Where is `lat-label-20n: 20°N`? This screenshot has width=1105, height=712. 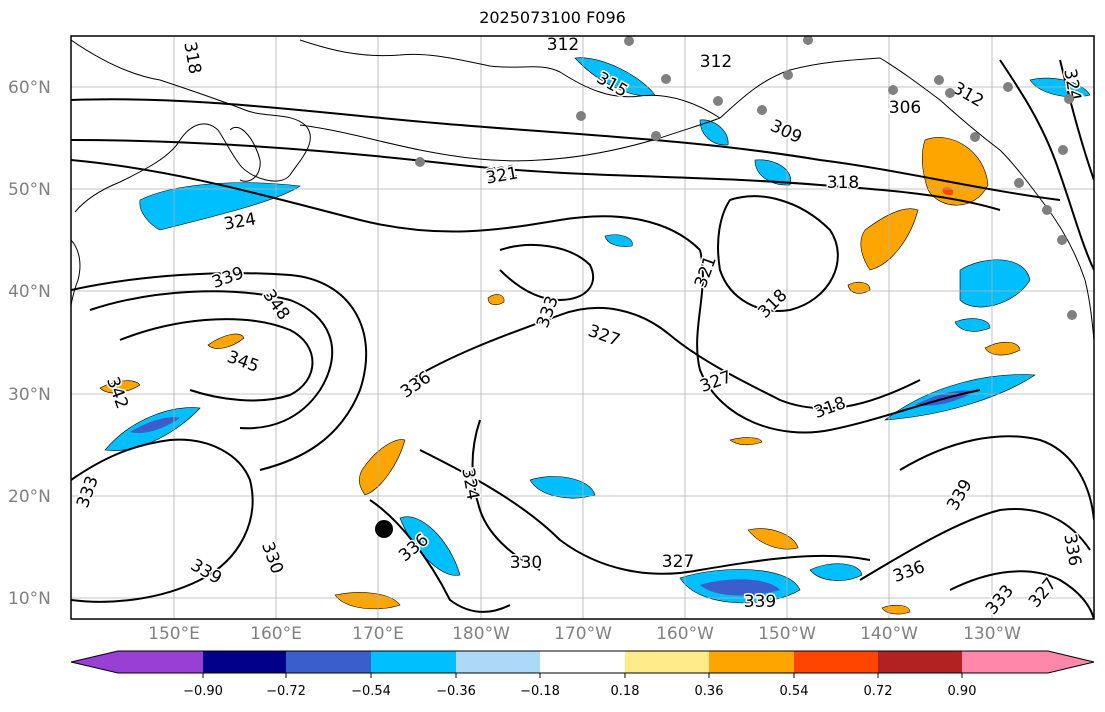
lat-label-20n: 20°N is located at coordinates (29, 497).